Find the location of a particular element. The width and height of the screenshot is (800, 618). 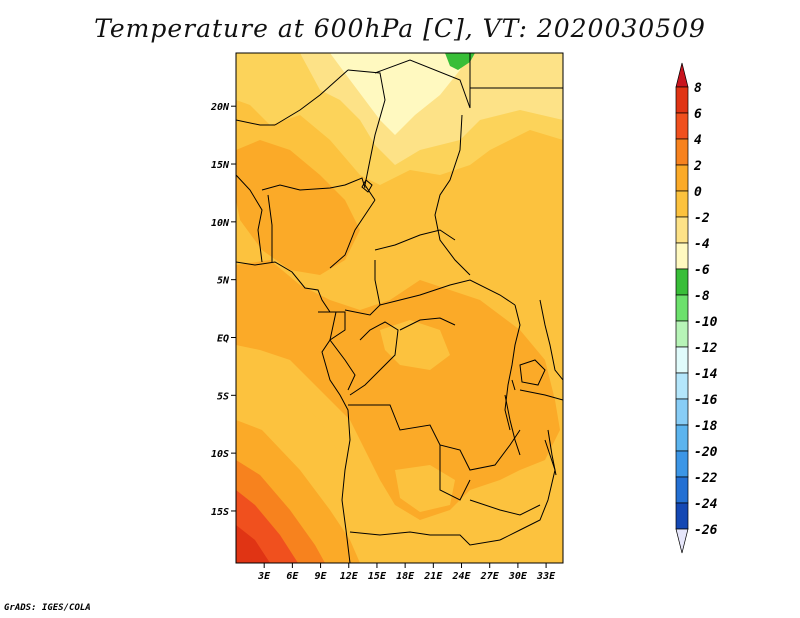

colorbar-label: -12 is located at coordinates (706, 348).